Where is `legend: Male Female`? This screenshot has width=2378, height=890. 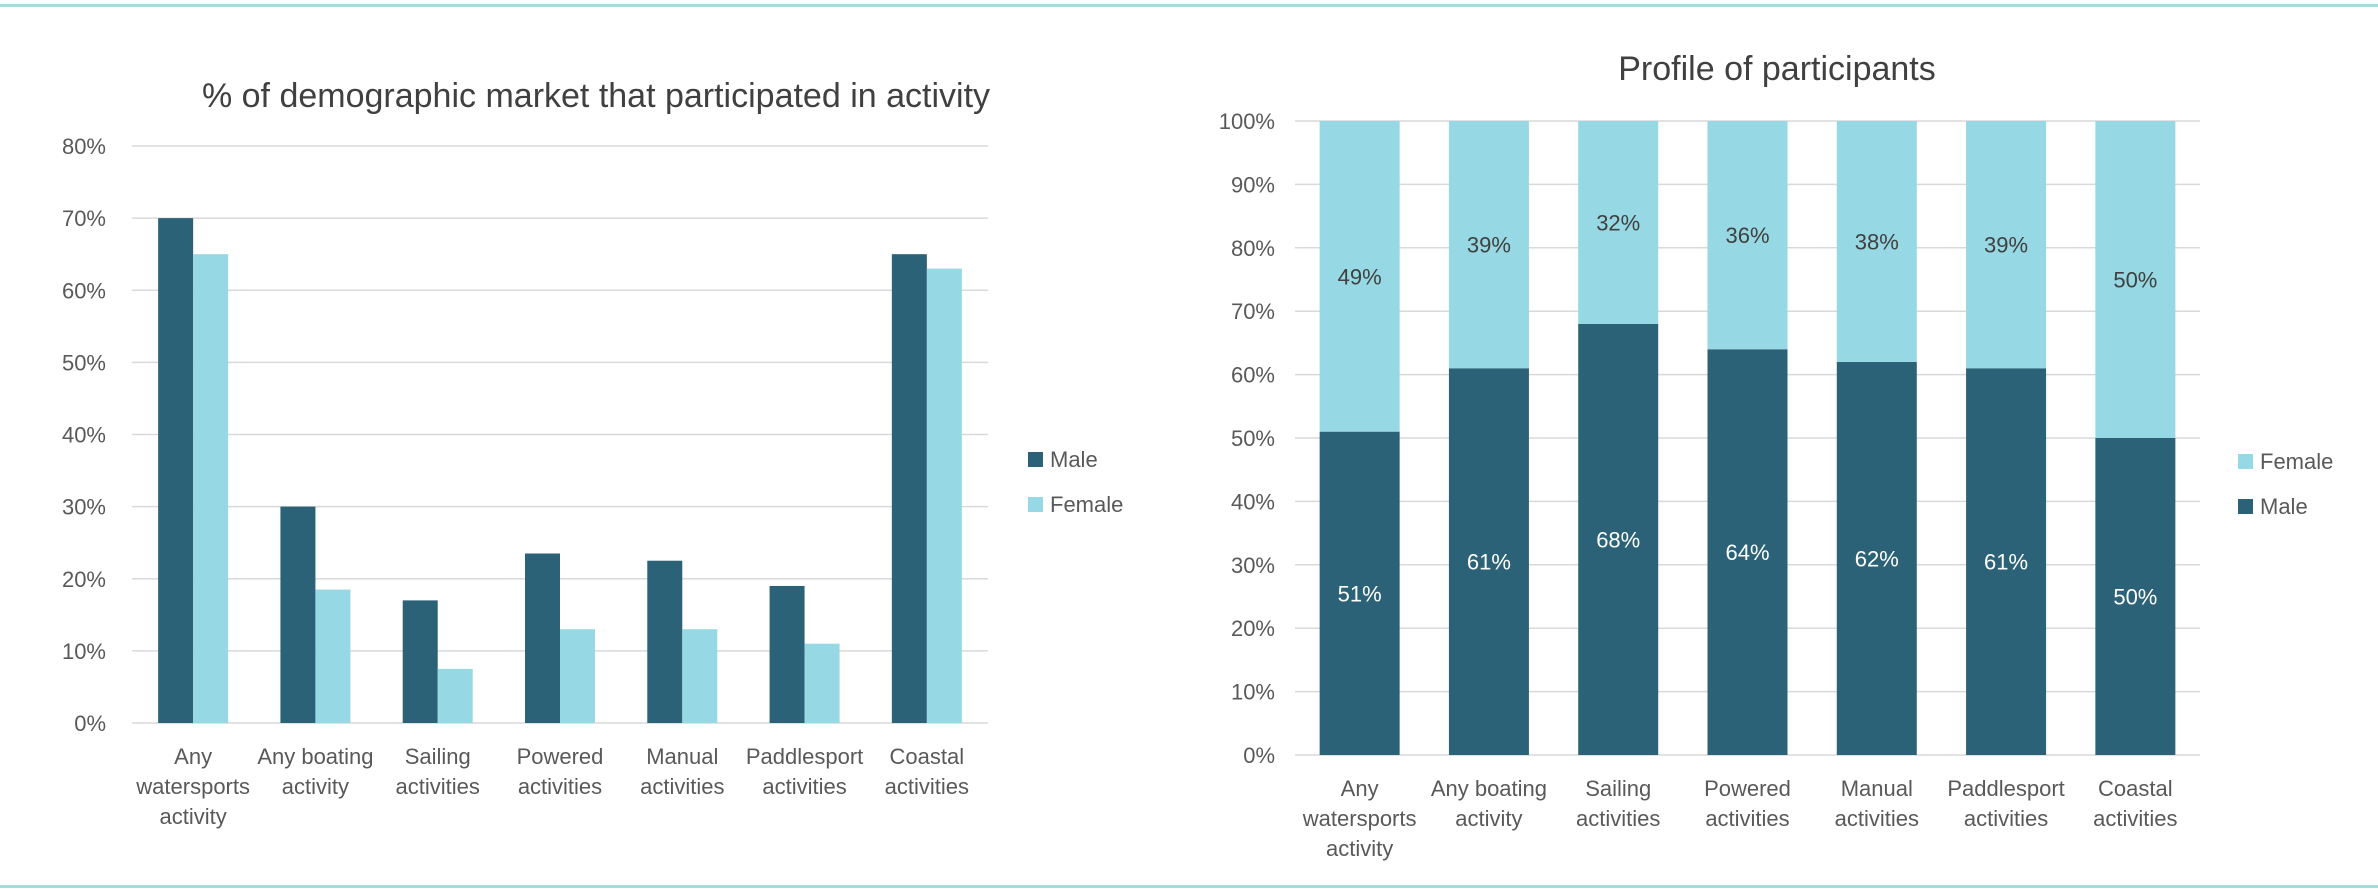 legend: Male Female is located at coordinates (1075, 482).